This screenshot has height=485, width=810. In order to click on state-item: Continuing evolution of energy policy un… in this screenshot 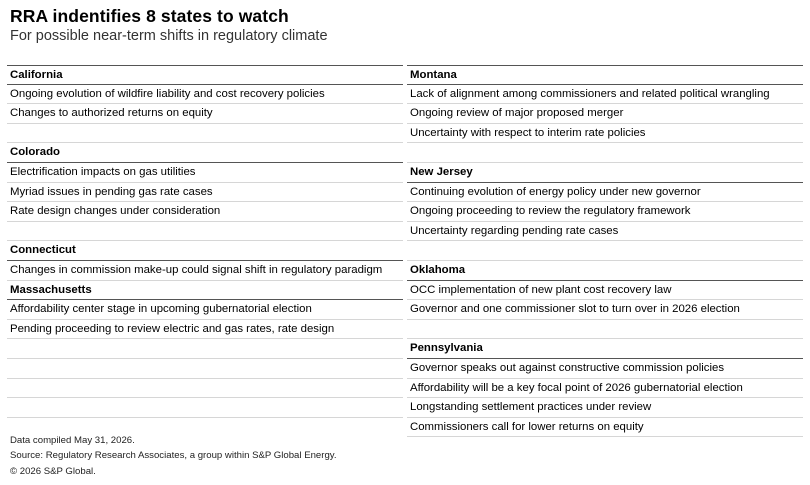, I will do `click(605, 193)`.